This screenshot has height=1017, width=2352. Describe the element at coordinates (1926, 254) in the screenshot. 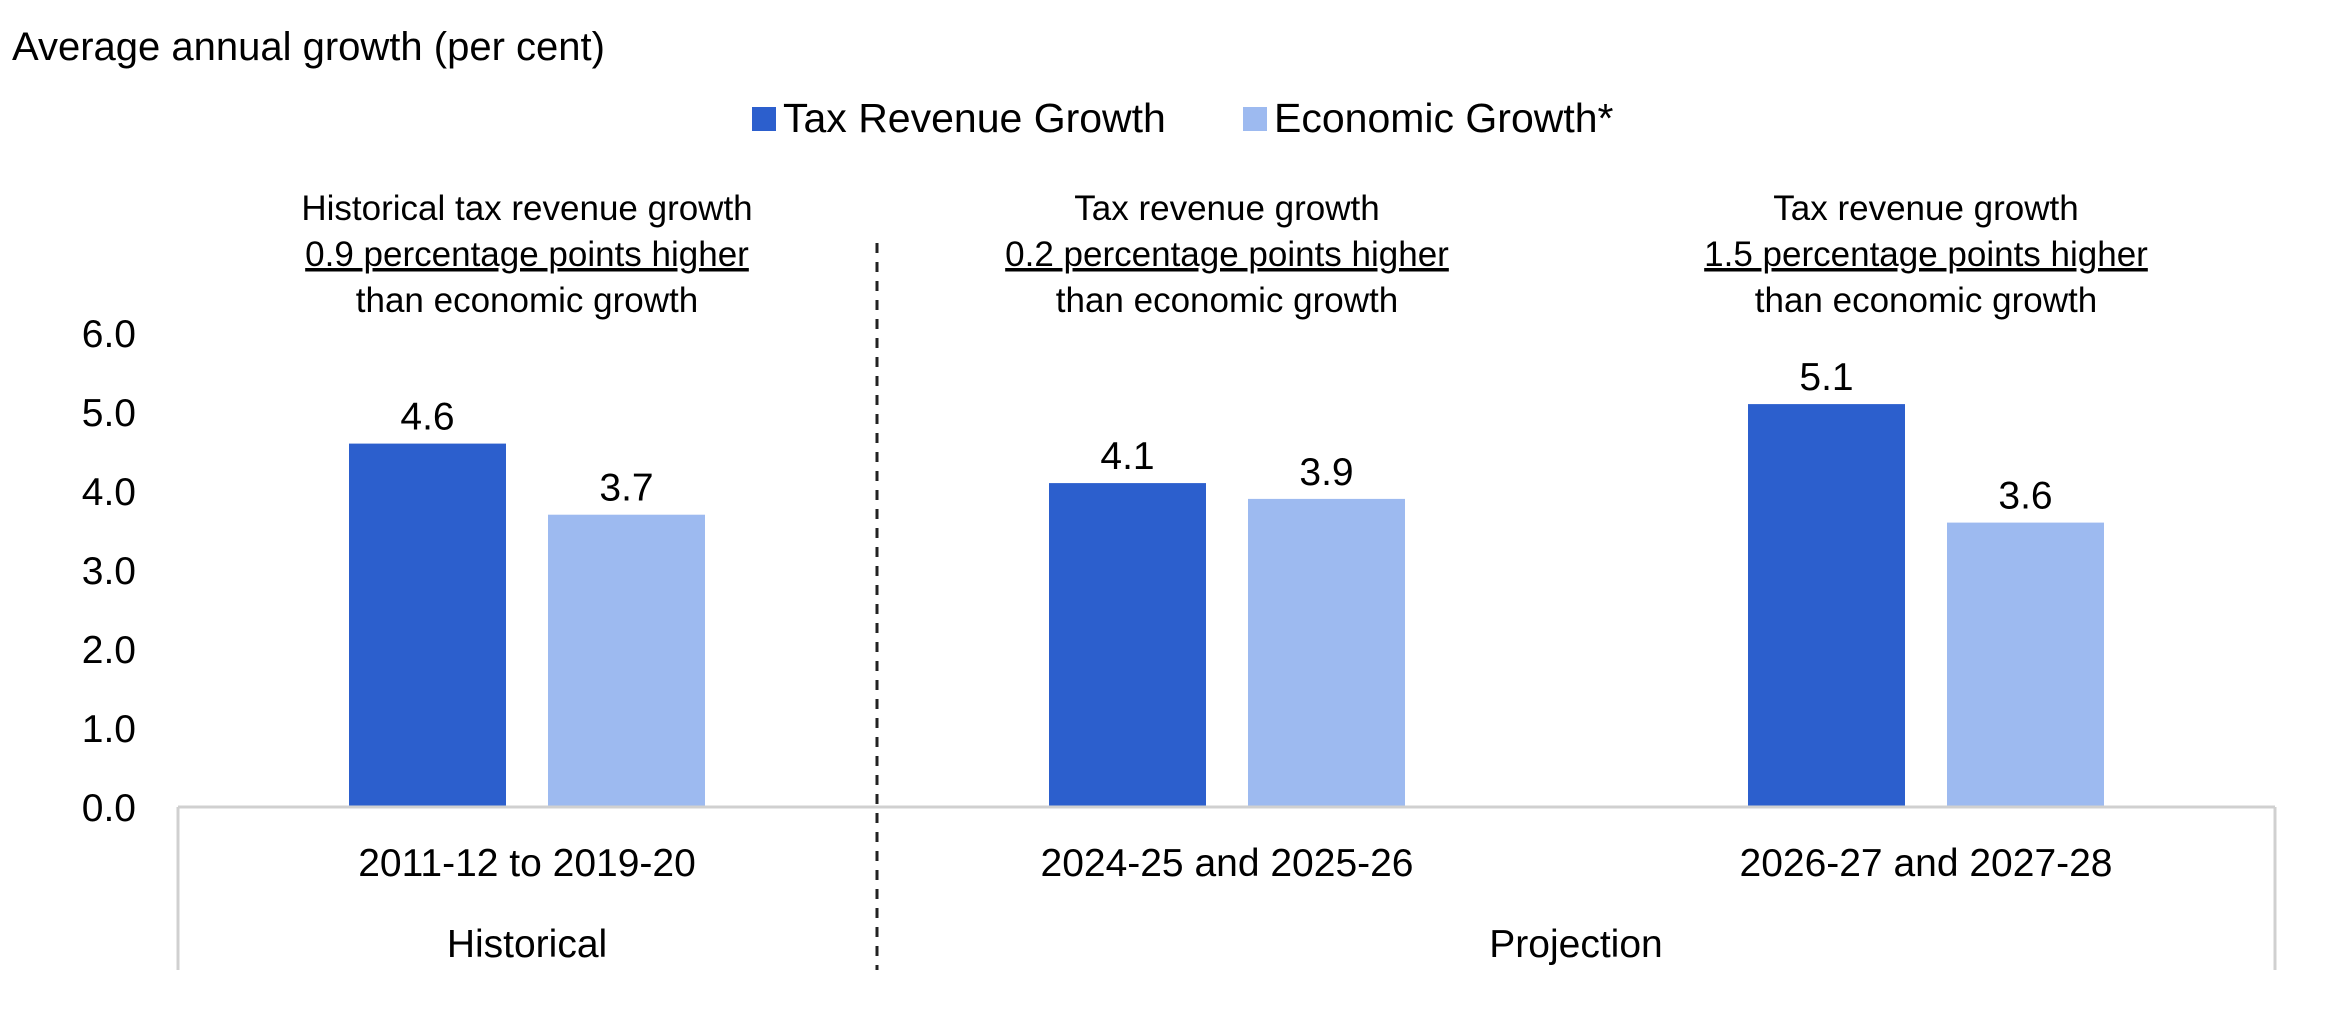

I see `annotation-highlight: 1.5 percentage points higher` at that location.